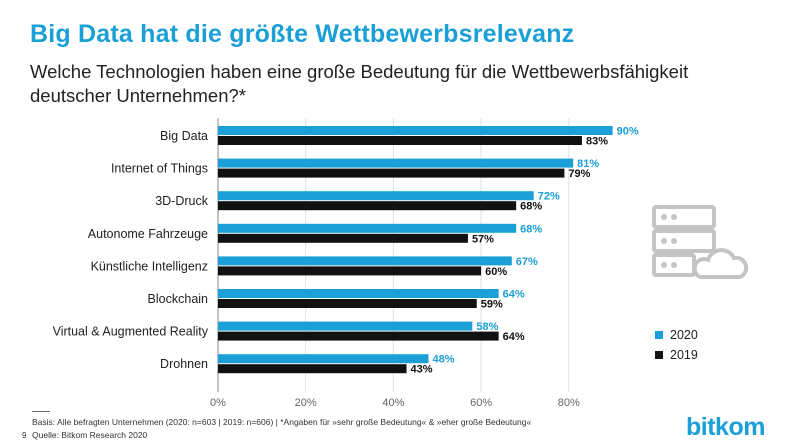 This screenshot has height=448, width=800. I want to click on legend-swatch-2019, so click(659, 355).